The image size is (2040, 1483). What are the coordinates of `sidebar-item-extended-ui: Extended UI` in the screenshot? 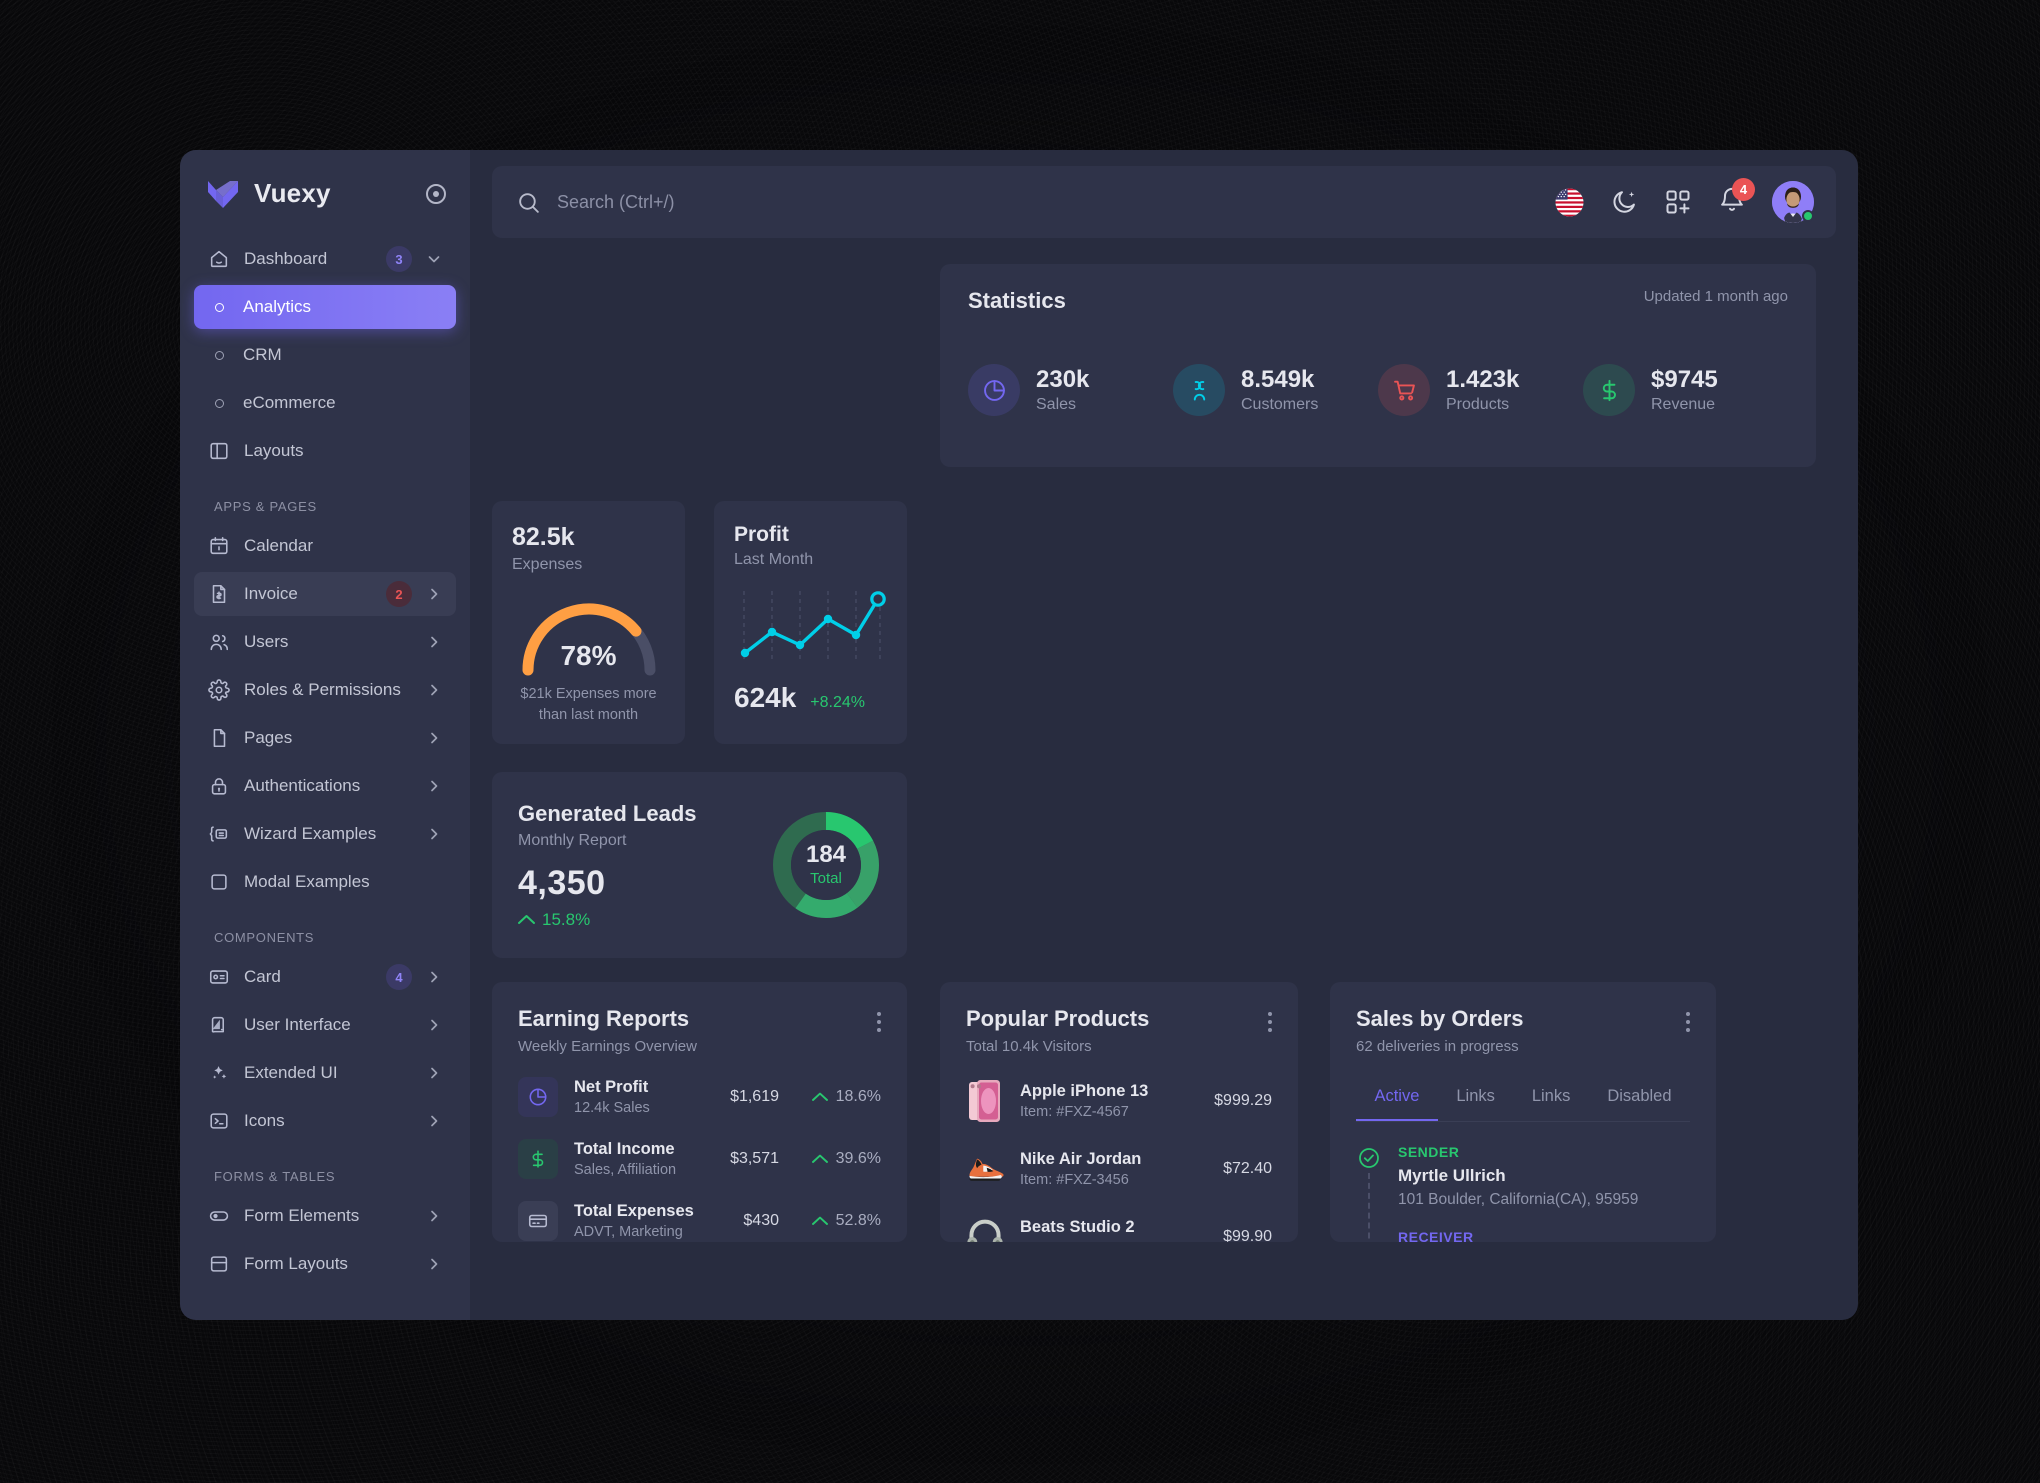 It's located at (325, 1073).